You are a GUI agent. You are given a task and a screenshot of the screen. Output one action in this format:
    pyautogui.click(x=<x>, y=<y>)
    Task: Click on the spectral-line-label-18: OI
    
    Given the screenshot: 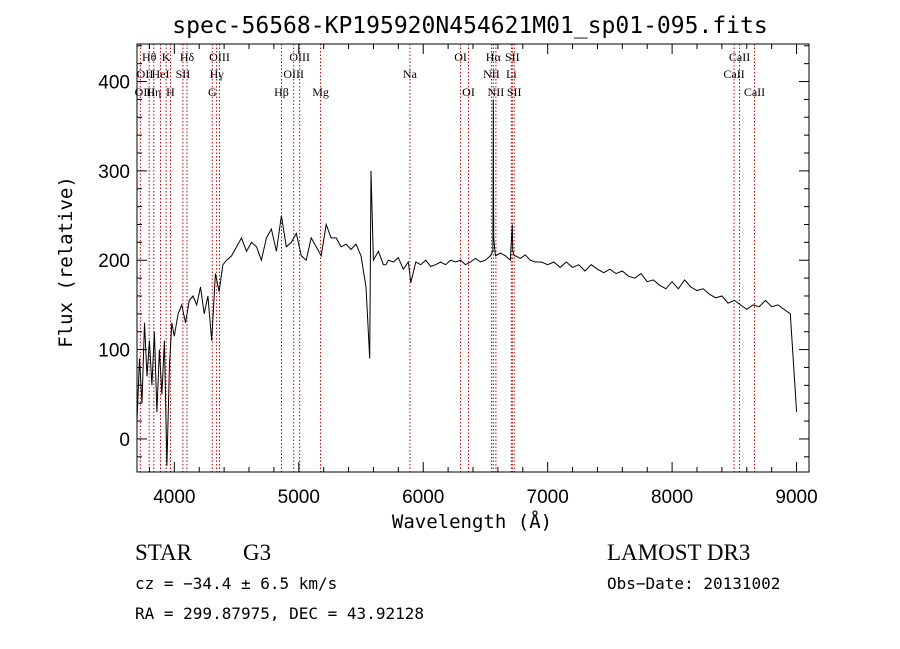 What is the action you would take?
    pyautogui.click(x=468, y=92)
    